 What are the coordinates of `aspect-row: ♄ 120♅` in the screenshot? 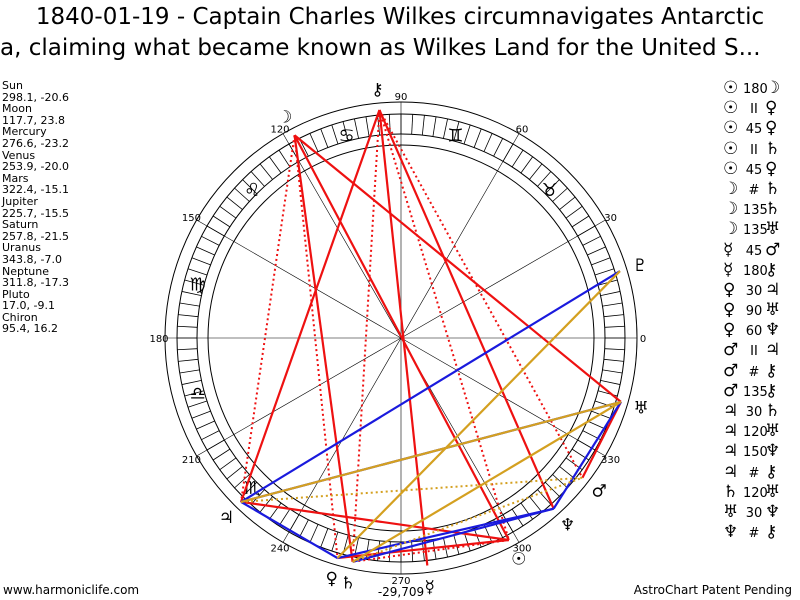 It's located at (754, 492).